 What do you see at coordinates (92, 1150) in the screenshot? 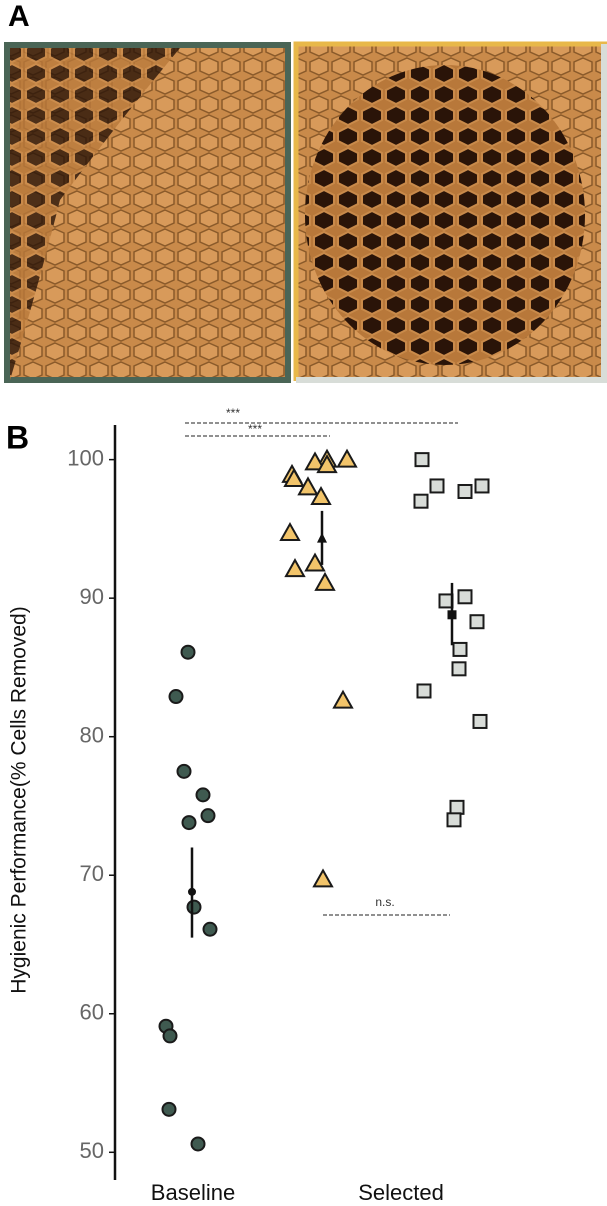
I see `y-tick-label: 50` at bounding box center [92, 1150].